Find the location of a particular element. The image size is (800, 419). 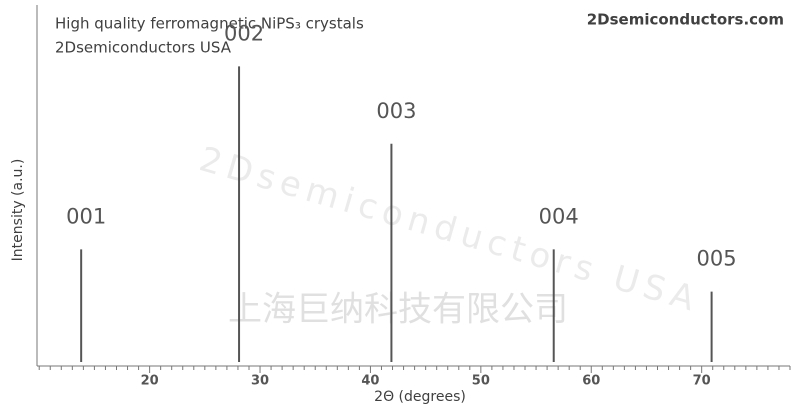

watermark: 上海巨纳科技有限公司 is located at coordinates (398, 310).